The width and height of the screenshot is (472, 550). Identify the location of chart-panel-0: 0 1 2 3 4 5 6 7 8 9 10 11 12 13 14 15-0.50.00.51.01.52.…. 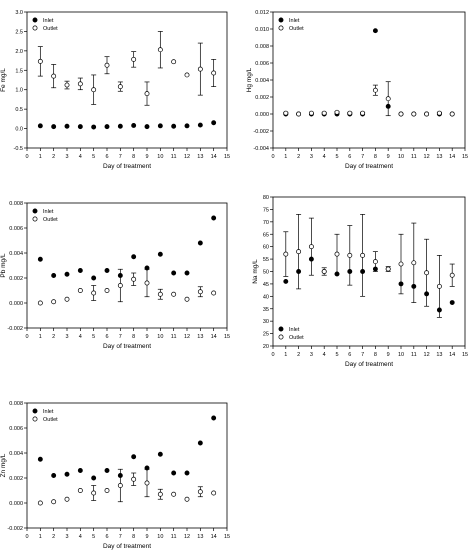
(115, 90).